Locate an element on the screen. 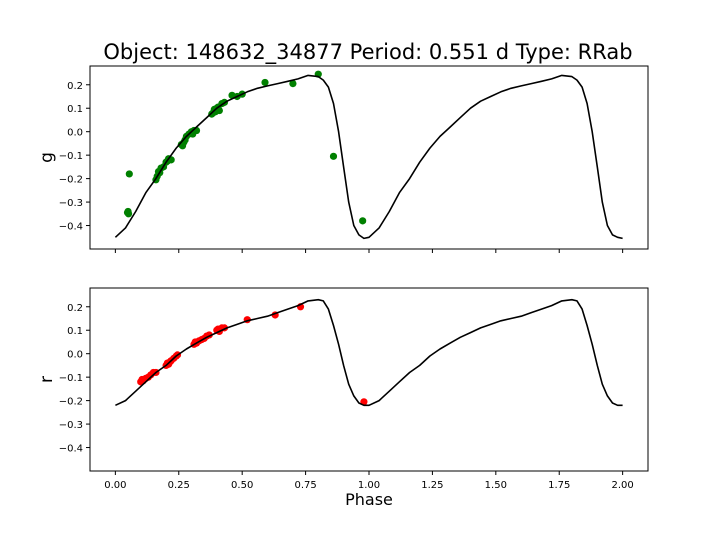 Image resolution: width=720 pixels, height=544 pixels. r-xtick-label: 1.25 is located at coordinates (432, 485).